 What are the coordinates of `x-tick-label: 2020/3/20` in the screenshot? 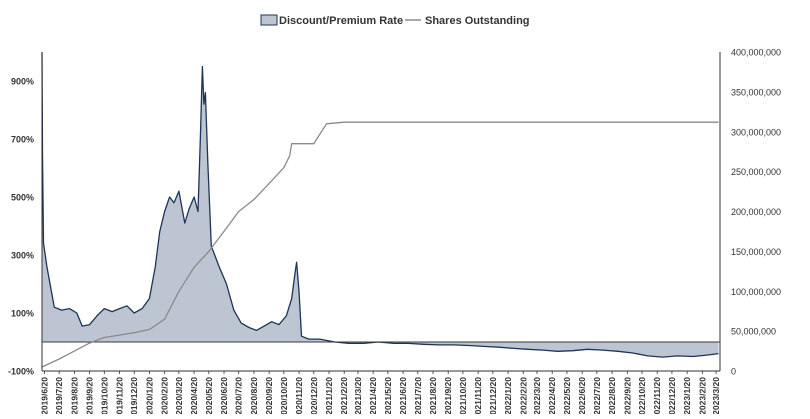 It's located at (179, 395).